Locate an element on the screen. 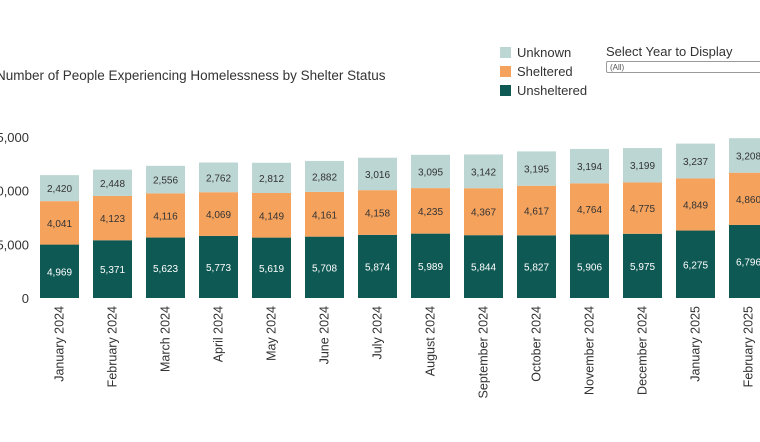 The image size is (760, 442). data-label-unknown: 3,195 is located at coordinates (536, 170).